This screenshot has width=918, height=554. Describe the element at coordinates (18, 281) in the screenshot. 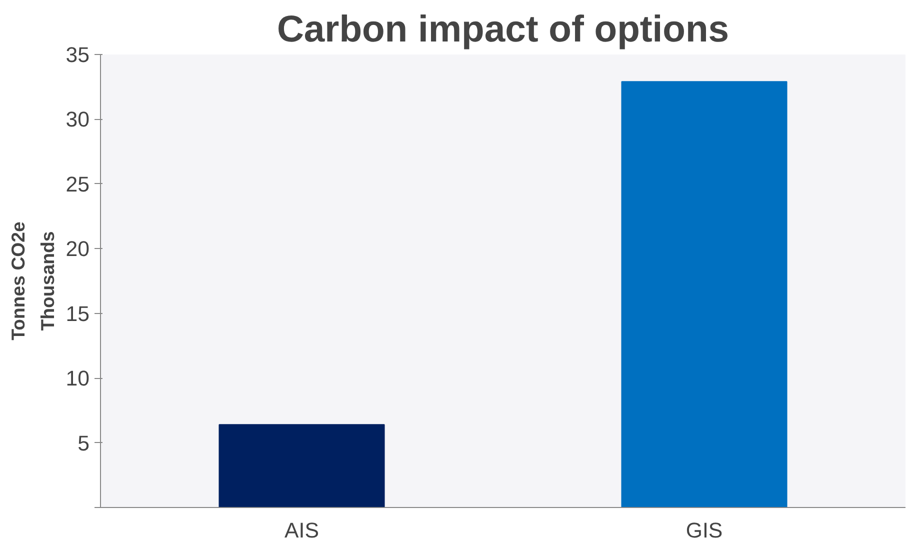

I see `y-axis-title: Tonnes CO2e` at that location.